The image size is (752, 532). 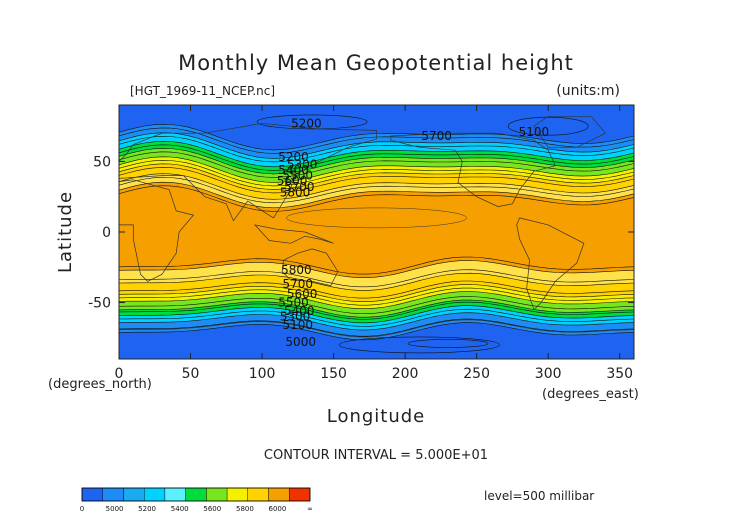 What do you see at coordinates (310, 509) in the screenshot?
I see `colorbar-label: ∞` at bounding box center [310, 509].